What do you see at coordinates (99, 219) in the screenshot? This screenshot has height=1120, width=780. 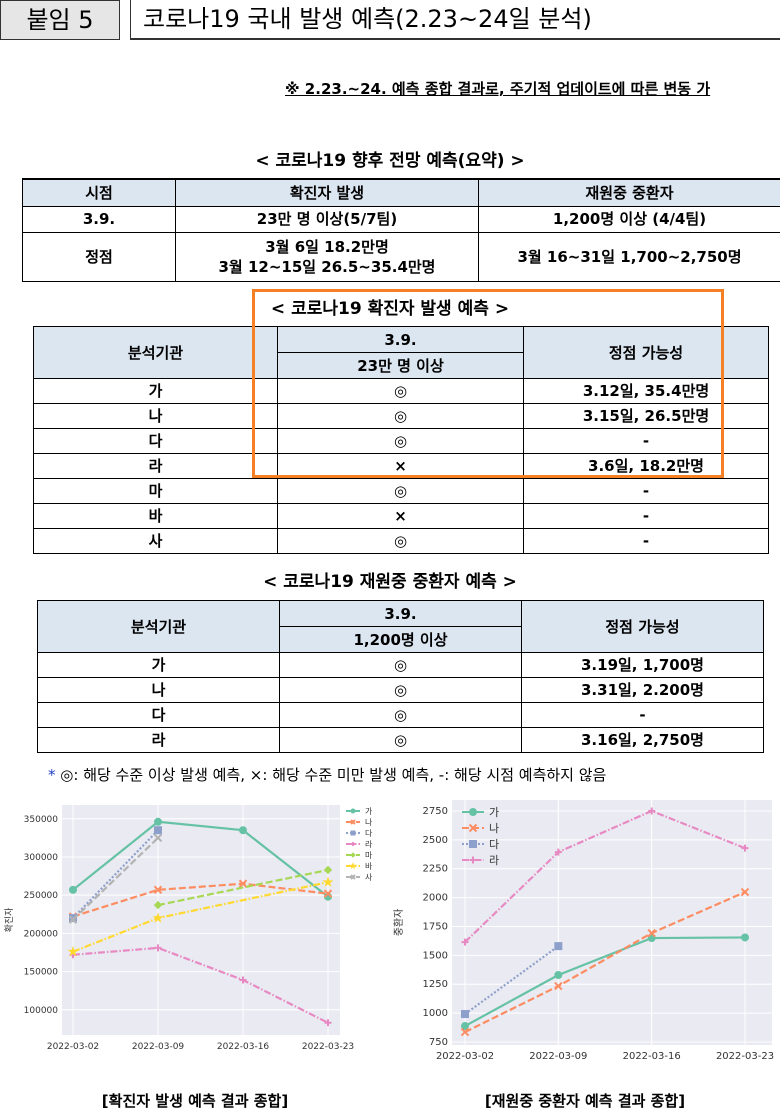 I see `cell-line: 3.9.` at bounding box center [99, 219].